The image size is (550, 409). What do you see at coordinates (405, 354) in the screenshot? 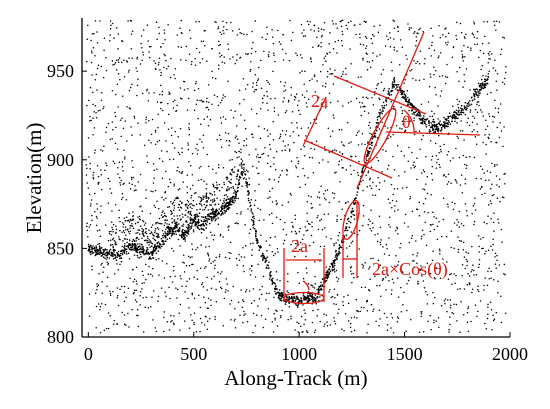
I see `x-tick-label: 1500` at bounding box center [405, 354].